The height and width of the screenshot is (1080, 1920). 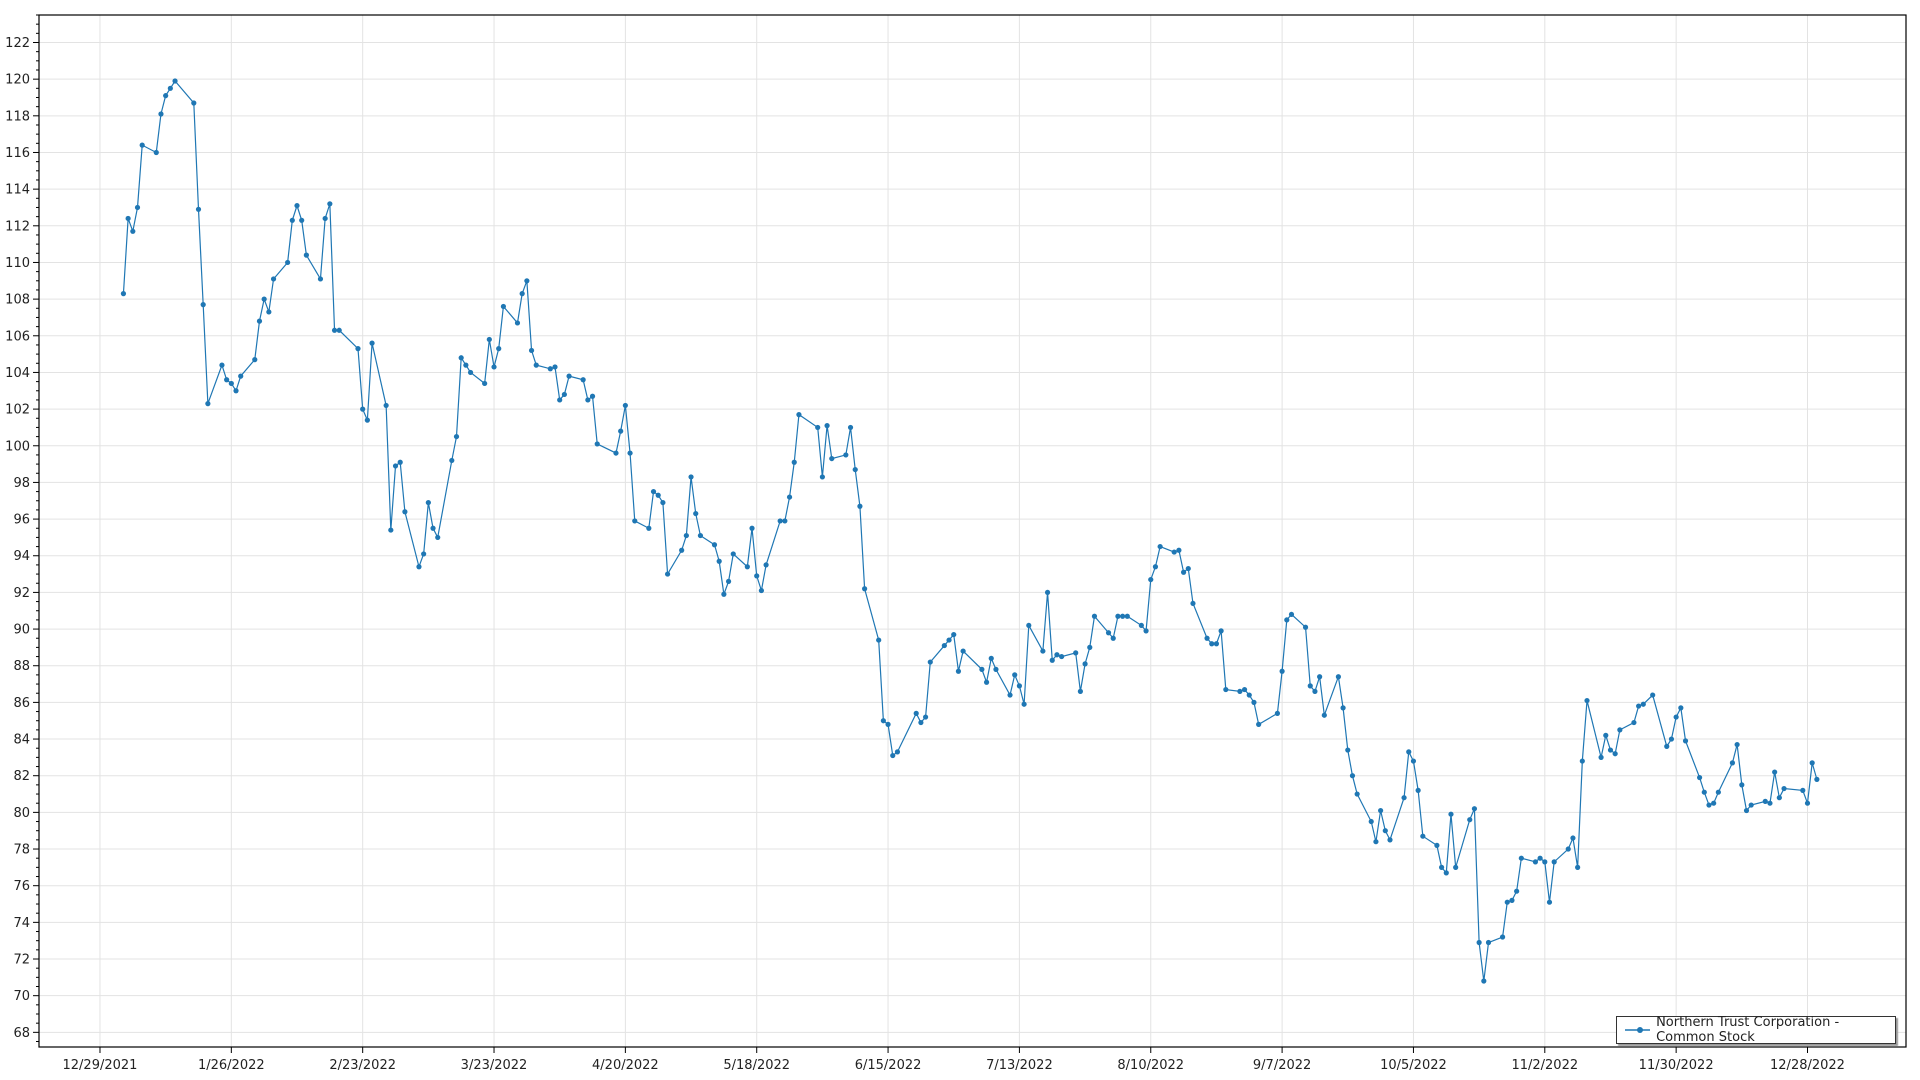 I want to click on y-tick-label: 110, so click(x=17, y=263).